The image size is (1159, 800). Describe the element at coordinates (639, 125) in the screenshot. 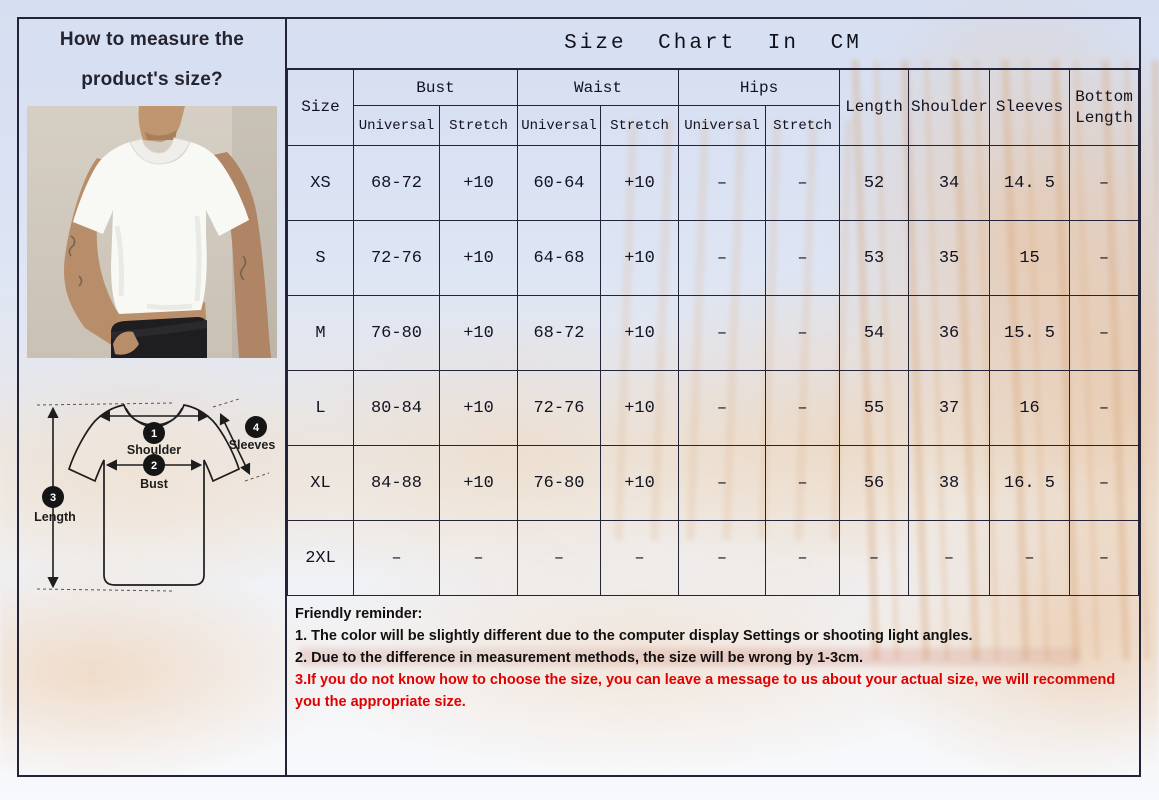

I see `sub-header-waist-stretch: Stretch` at that location.